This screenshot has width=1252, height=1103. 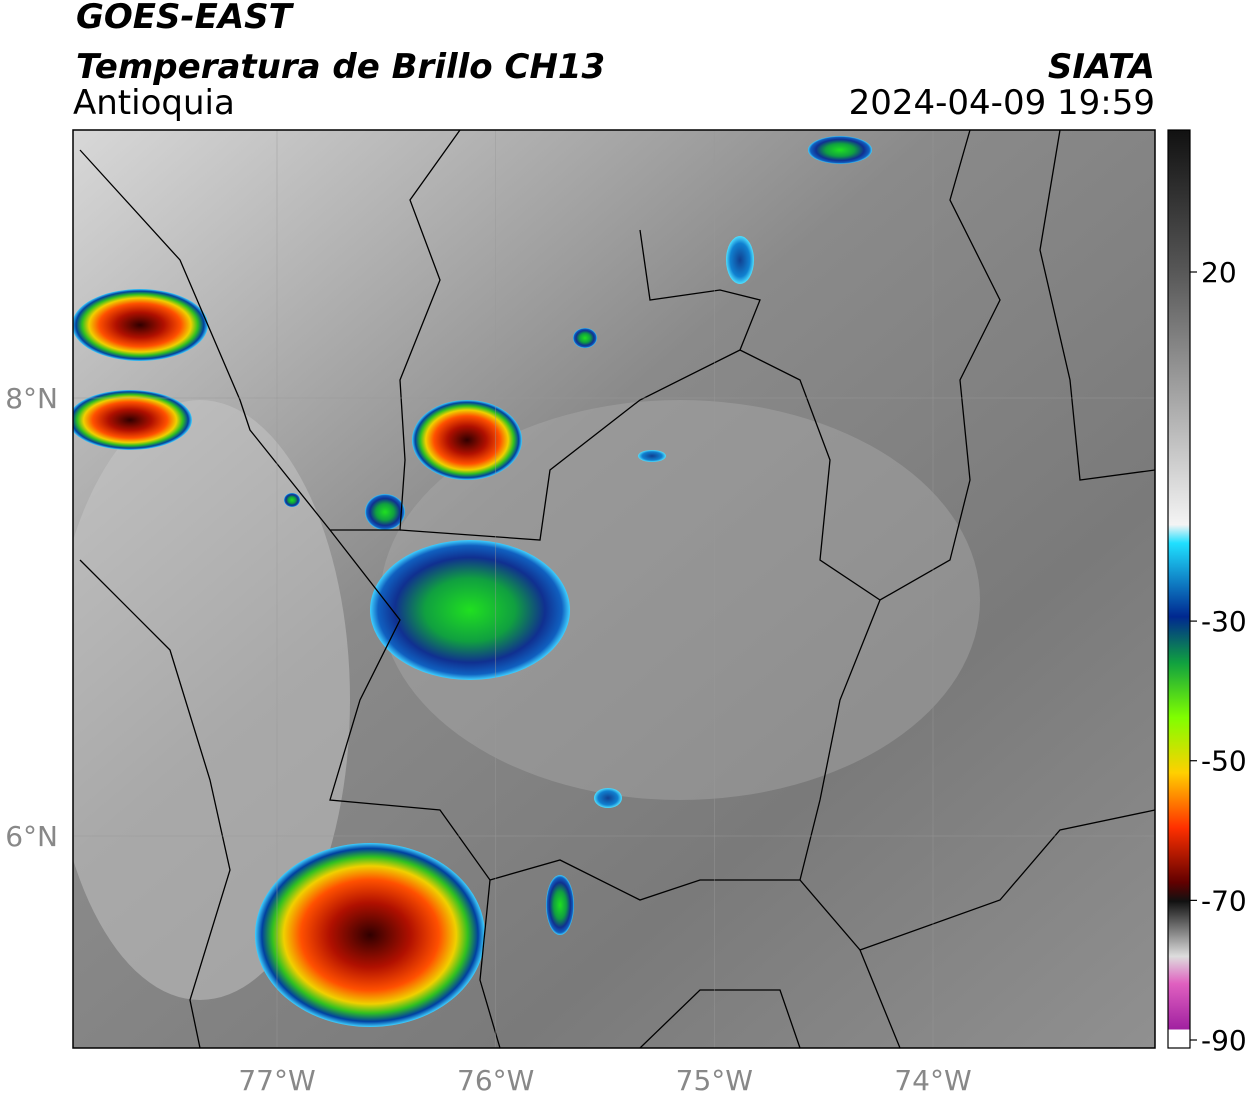 I want to click on colorbar-tick-label: -90, so click(x=1224, y=1040).